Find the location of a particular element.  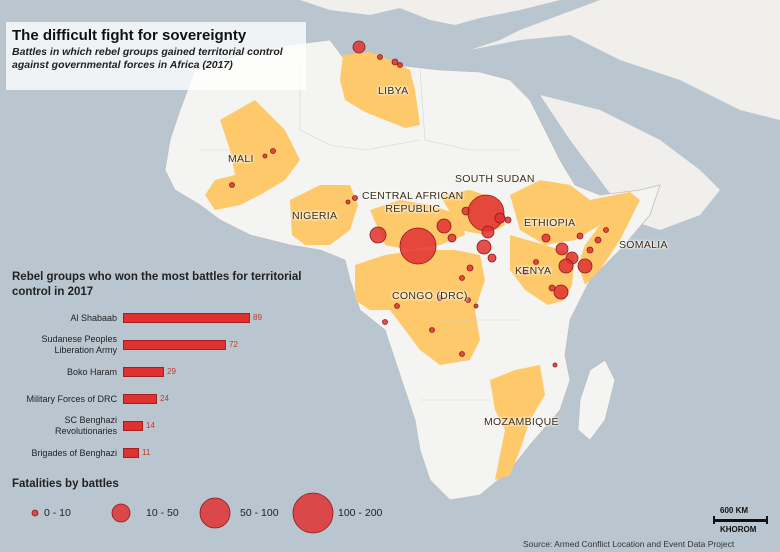

libya-shape is located at coordinates (380, 90).